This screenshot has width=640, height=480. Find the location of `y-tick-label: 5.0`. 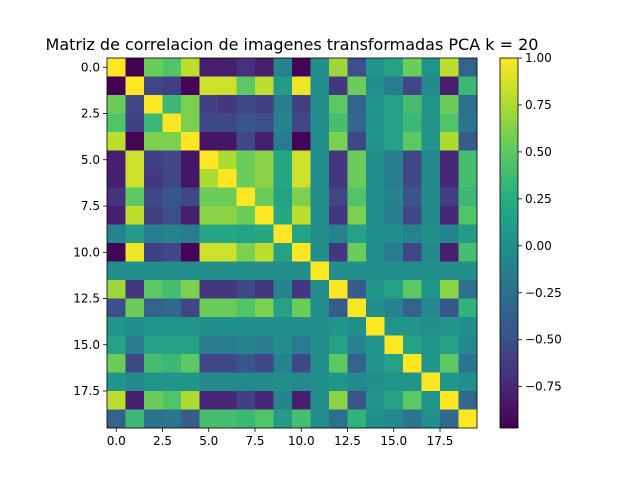

y-tick-label: 5.0 is located at coordinates (90, 160).